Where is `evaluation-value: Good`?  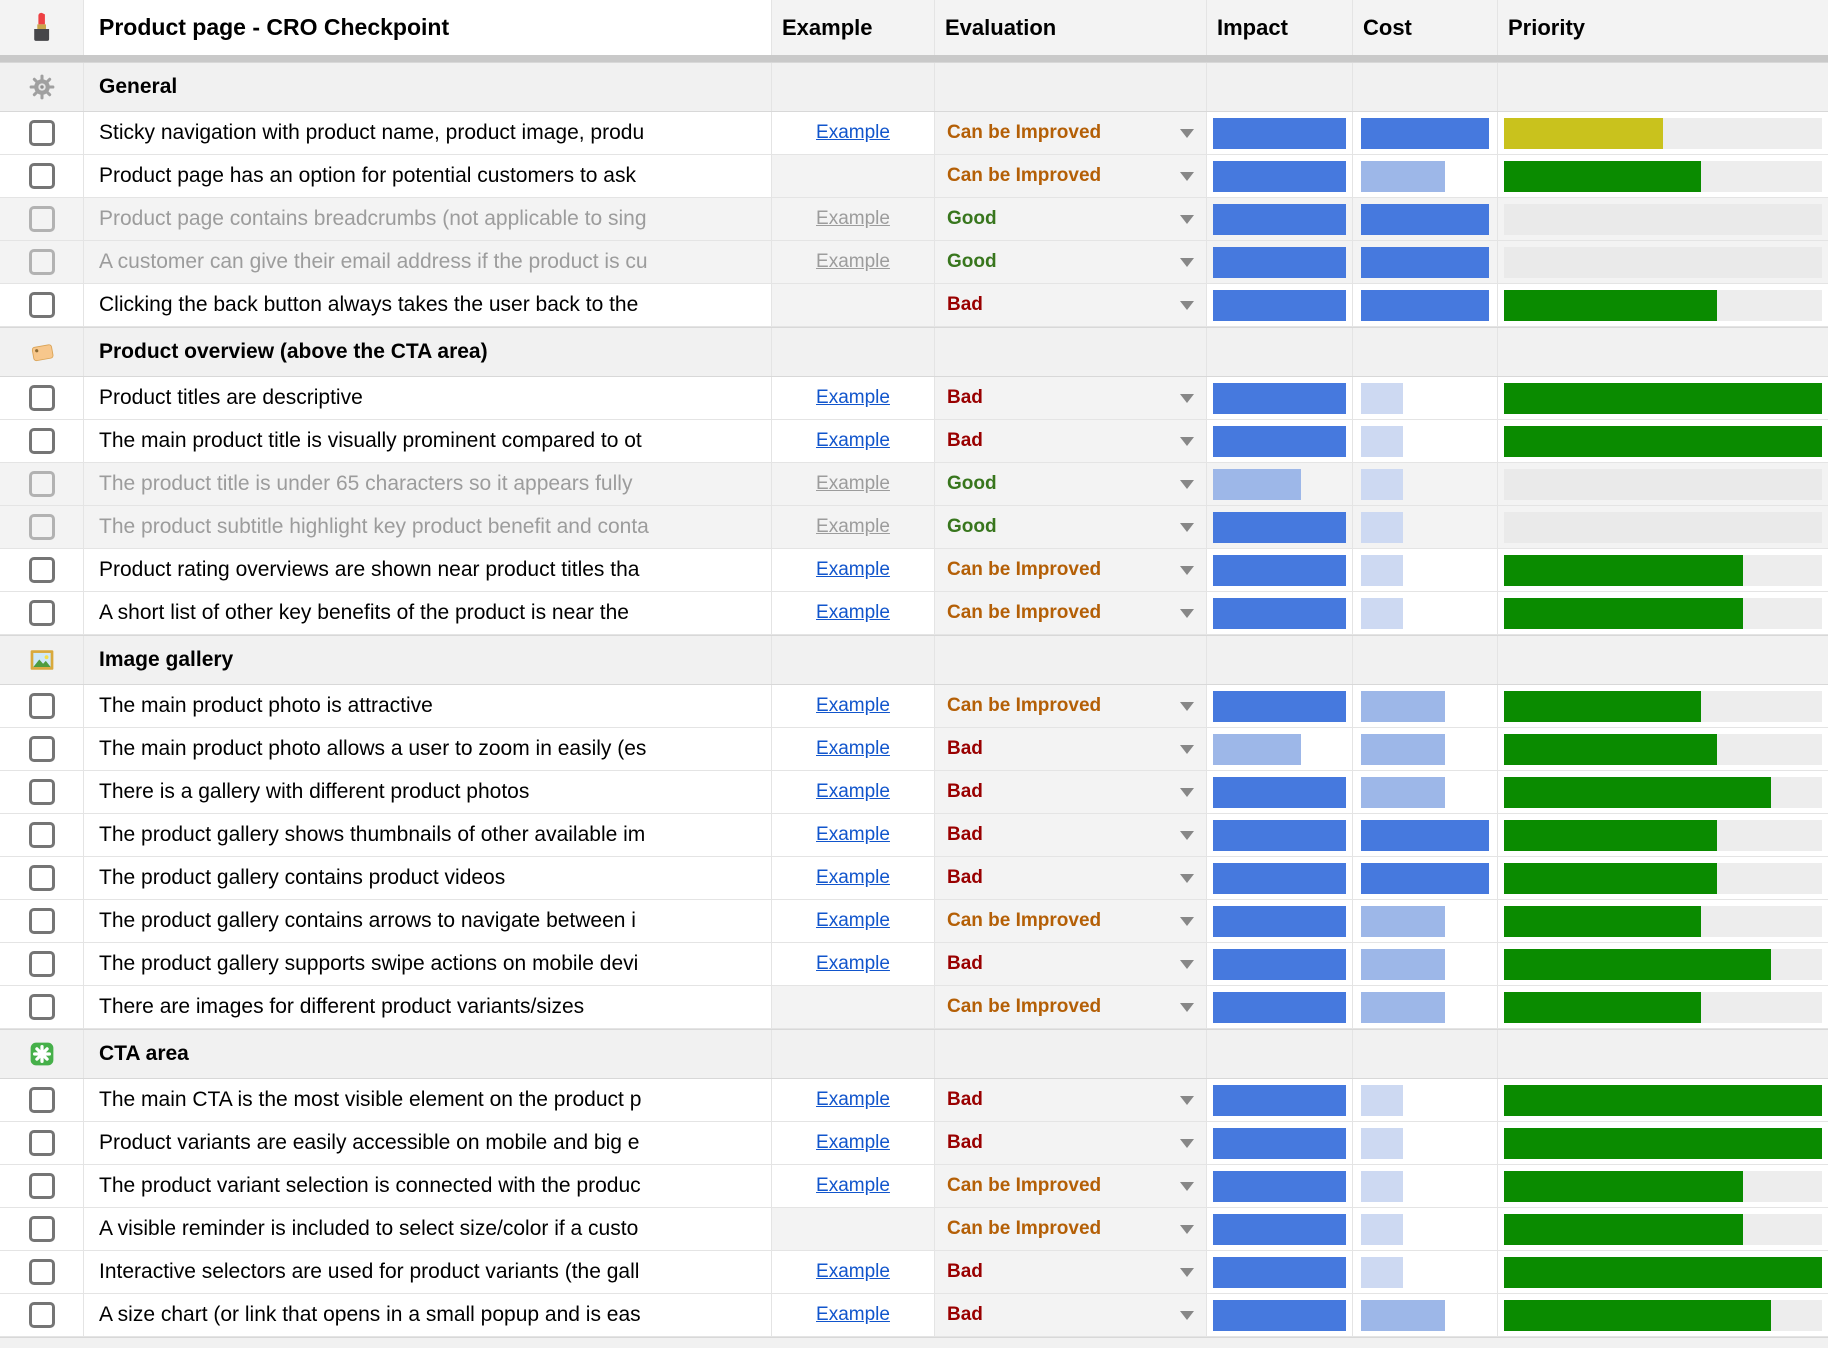 evaluation-value: Good is located at coordinates (972, 261).